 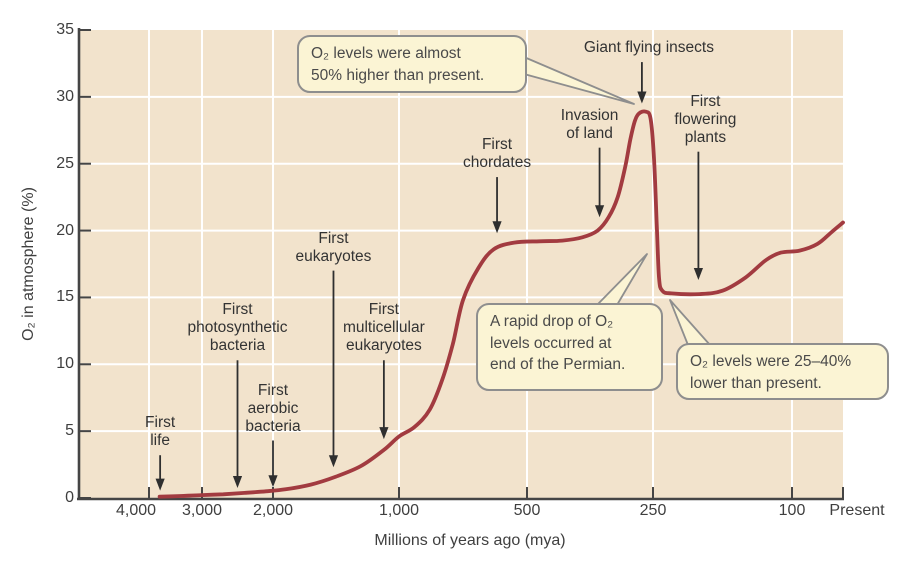 I want to click on callout-line: lower than present., so click(x=756, y=383).